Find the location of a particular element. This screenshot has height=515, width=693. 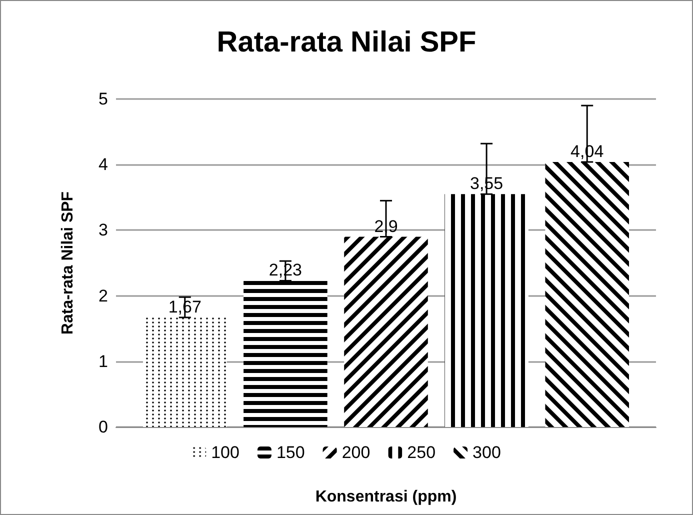

y-tick-label: 0 is located at coordinates (103, 427).